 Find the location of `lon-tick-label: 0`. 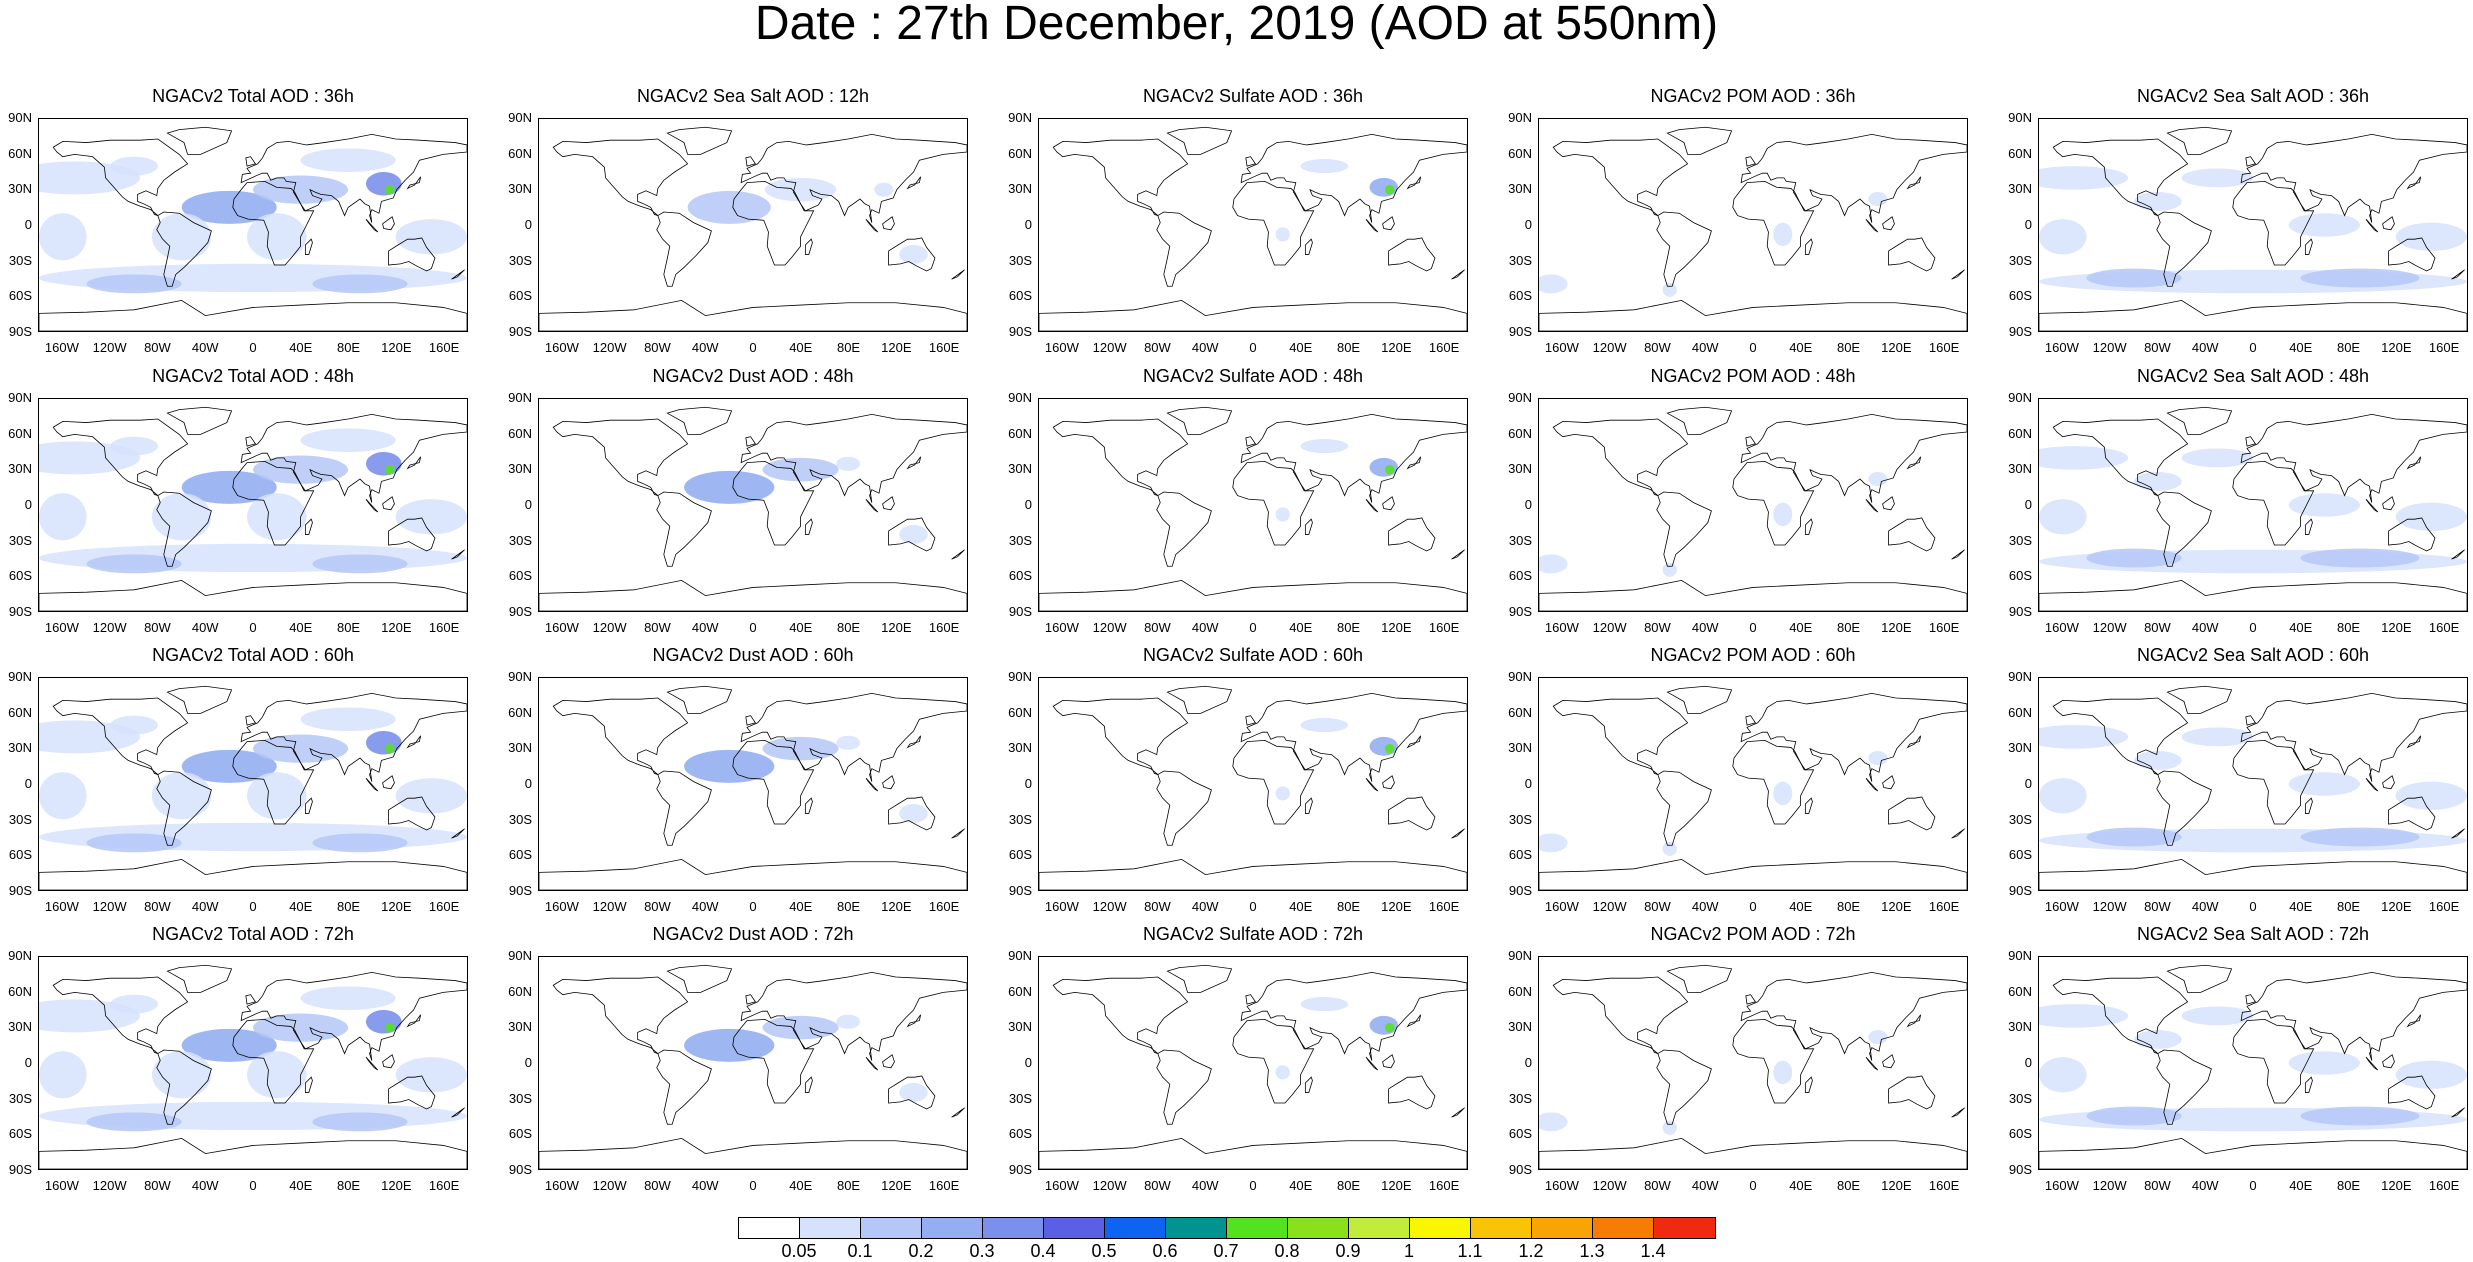

lon-tick-label: 0 is located at coordinates (2253, 627).